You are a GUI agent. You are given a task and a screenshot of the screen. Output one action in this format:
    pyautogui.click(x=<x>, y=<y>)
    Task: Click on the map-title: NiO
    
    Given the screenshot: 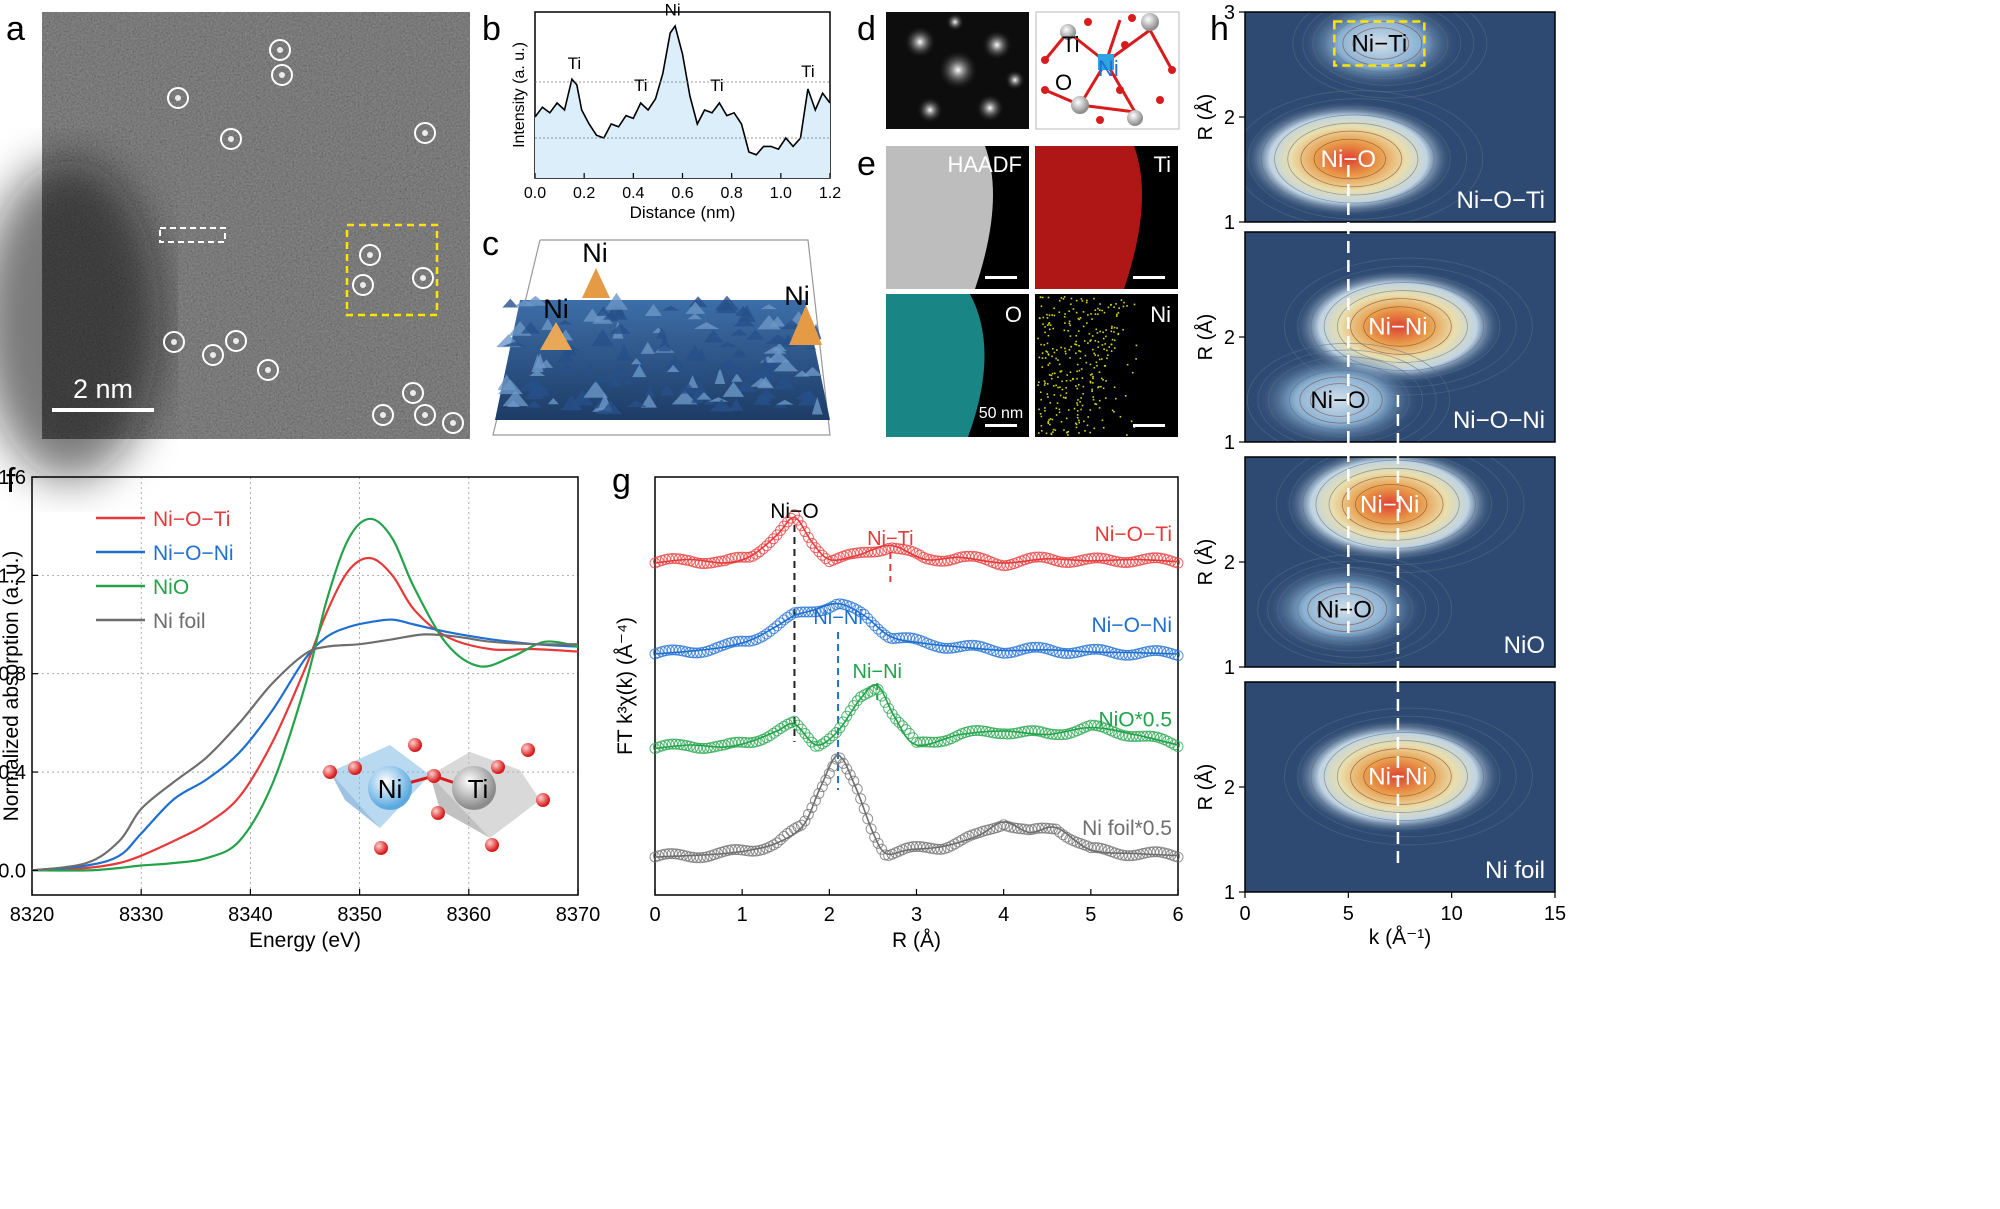 What is the action you would take?
    pyautogui.click(x=1524, y=645)
    